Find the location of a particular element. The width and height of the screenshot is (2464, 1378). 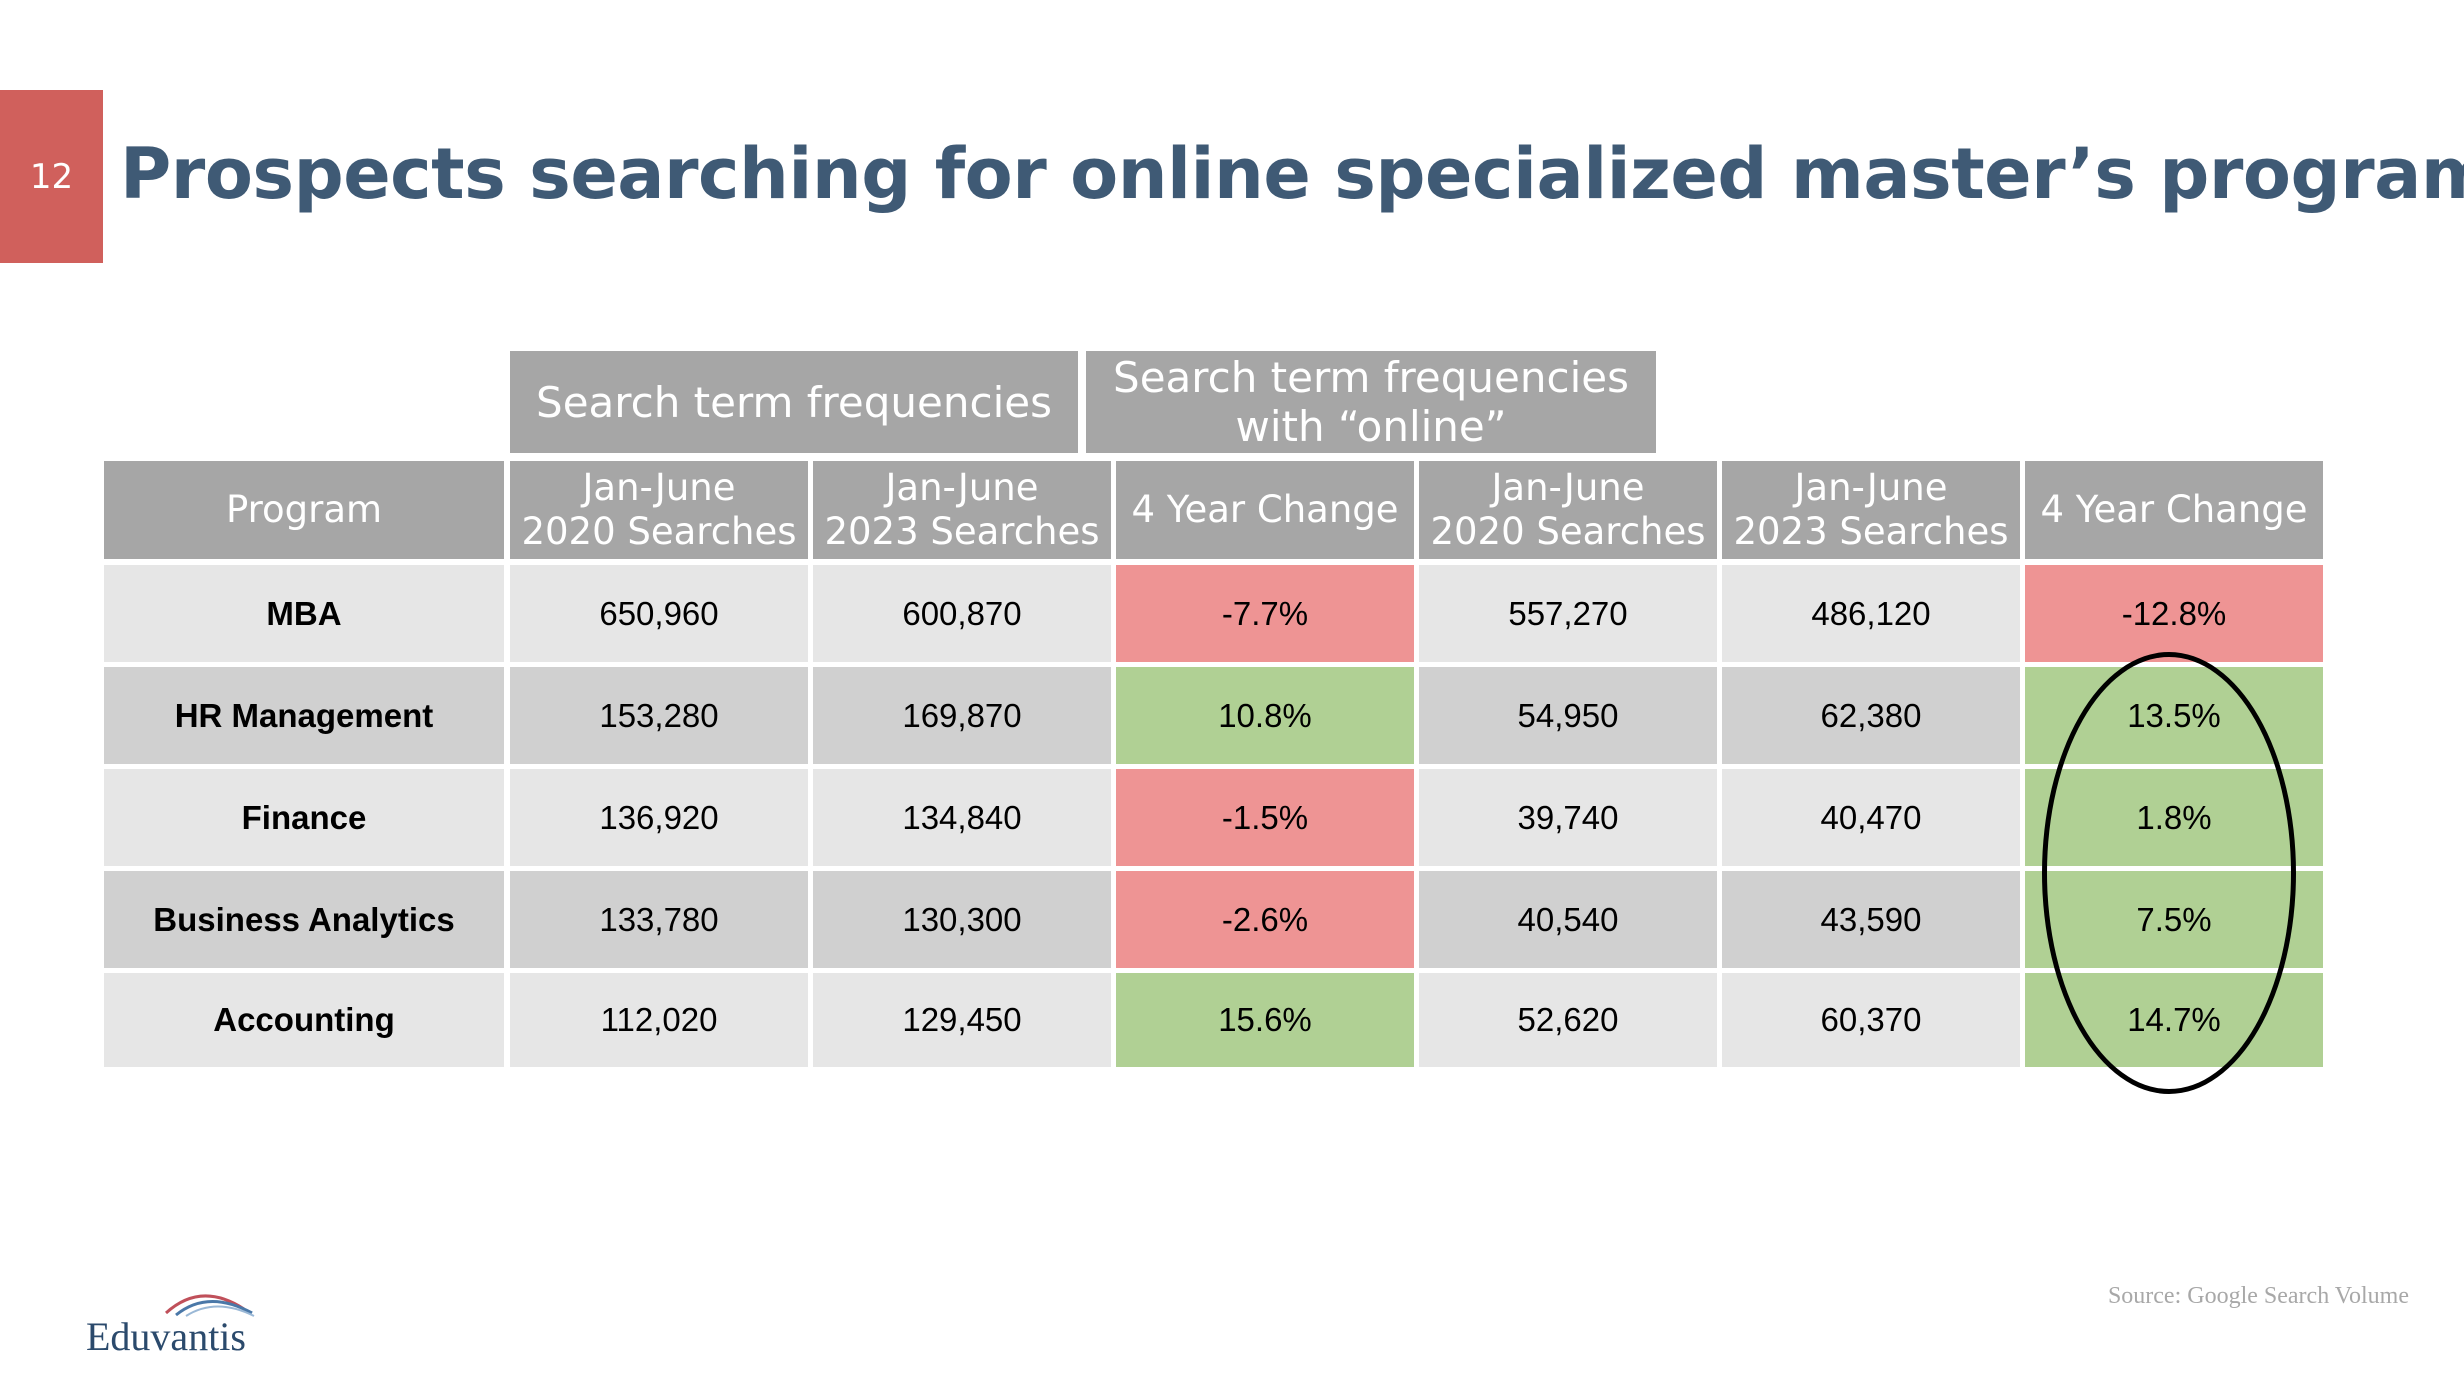

column-header-4-year-change: 4 Year Change is located at coordinates (1265, 510).